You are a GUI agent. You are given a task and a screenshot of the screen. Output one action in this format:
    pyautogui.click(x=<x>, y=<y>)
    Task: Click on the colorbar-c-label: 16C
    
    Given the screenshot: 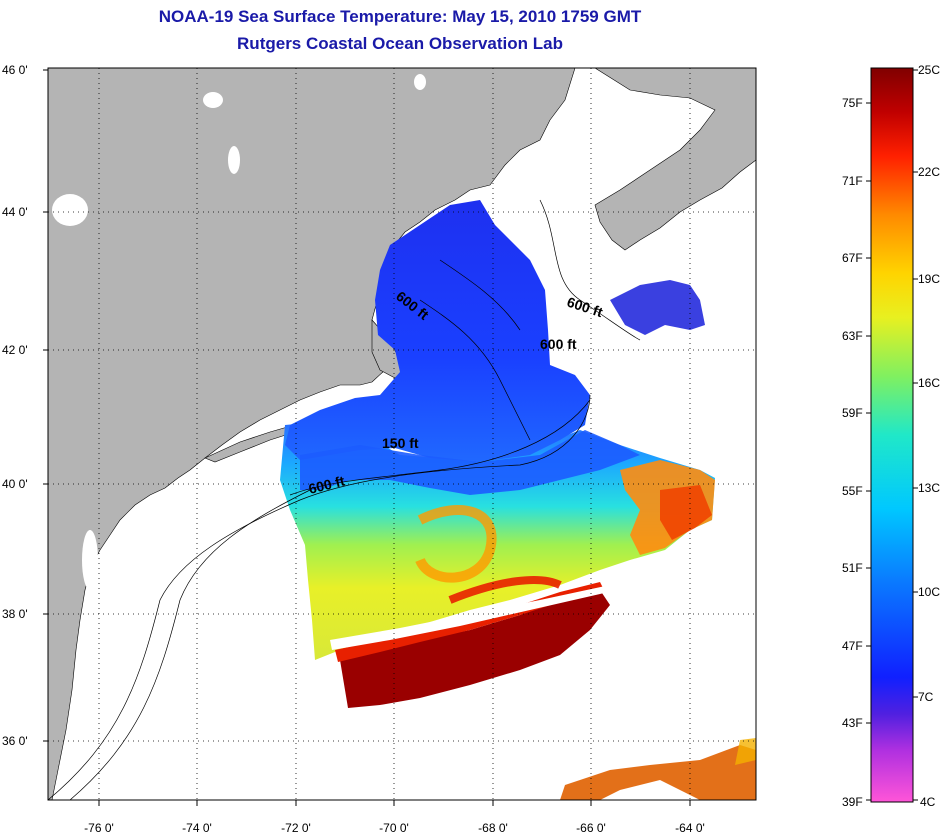 What is the action you would take?
    pyautogui.click(x=929, y=383)
    